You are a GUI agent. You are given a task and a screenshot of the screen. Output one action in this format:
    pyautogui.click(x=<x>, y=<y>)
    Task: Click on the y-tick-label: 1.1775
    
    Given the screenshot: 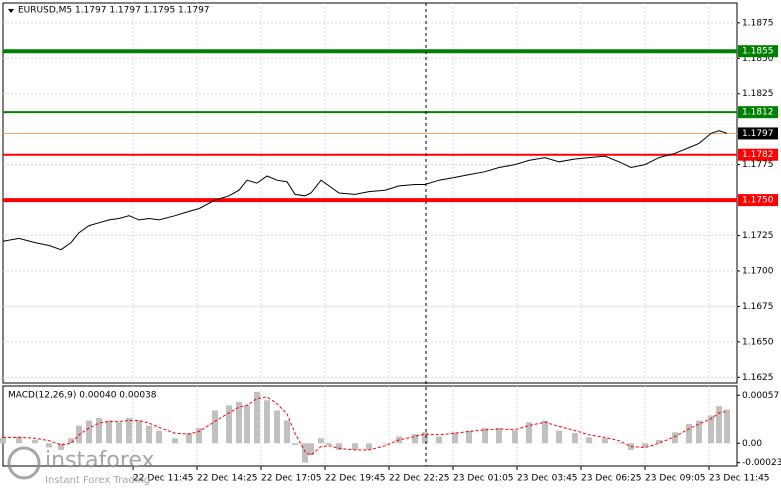 What is the action you would take?
    pyautogui.click(x=758, y=165)
    